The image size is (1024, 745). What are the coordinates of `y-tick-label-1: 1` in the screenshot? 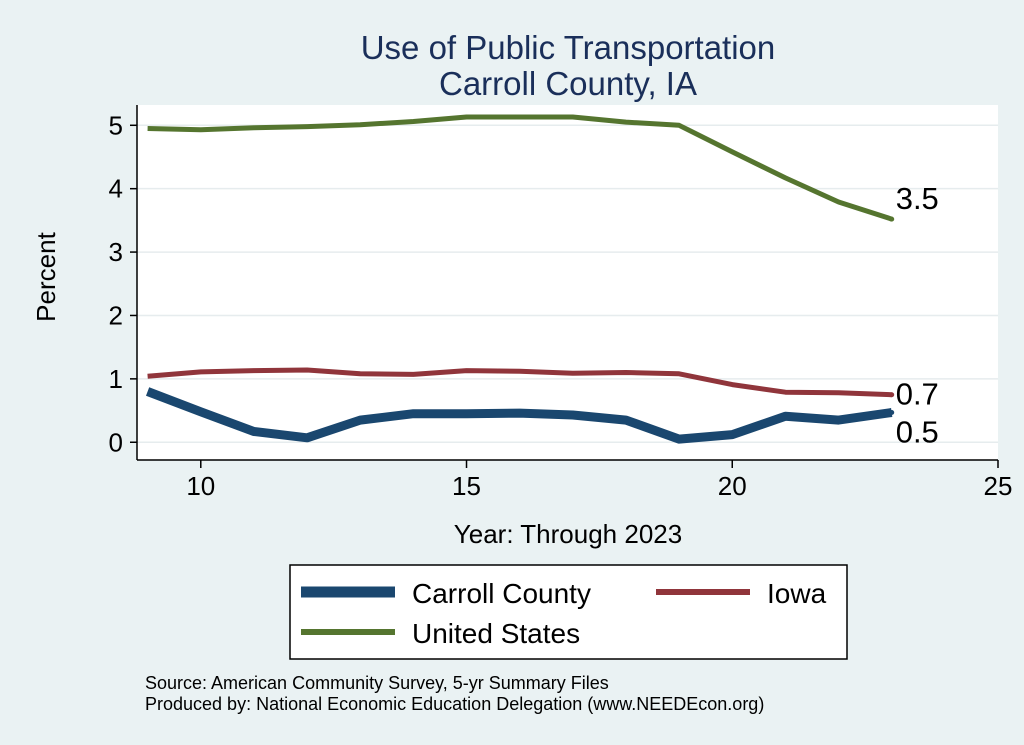 It's located at (116, 379).